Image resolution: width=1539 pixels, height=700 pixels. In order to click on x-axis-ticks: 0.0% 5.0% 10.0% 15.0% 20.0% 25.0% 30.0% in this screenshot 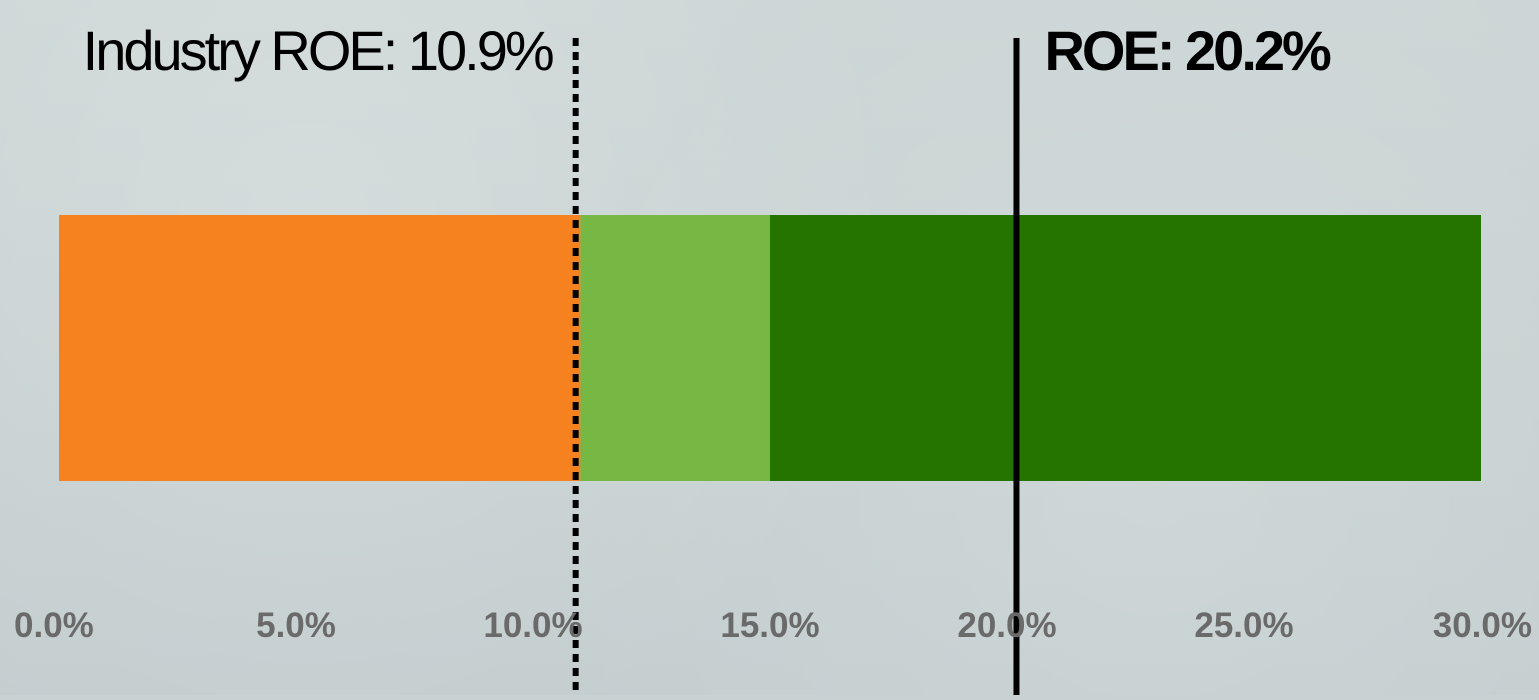, I will do `click(773, 625)`.